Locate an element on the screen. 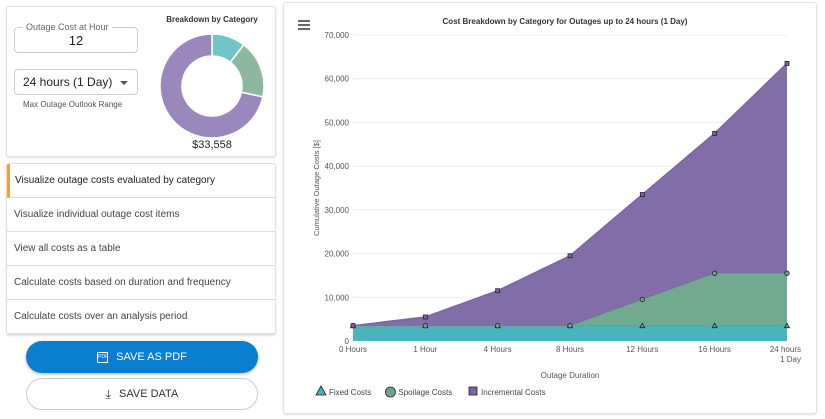  outage-cost-value: 12 is located at coordinates (76, 40).